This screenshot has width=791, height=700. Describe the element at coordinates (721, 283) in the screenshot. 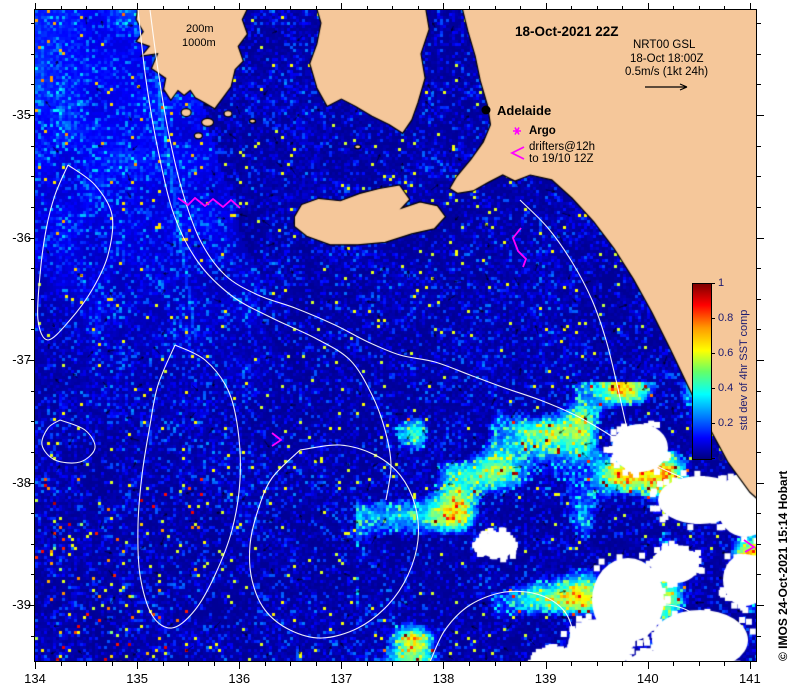

I see `colorbar-tick-label: 1` at that location.